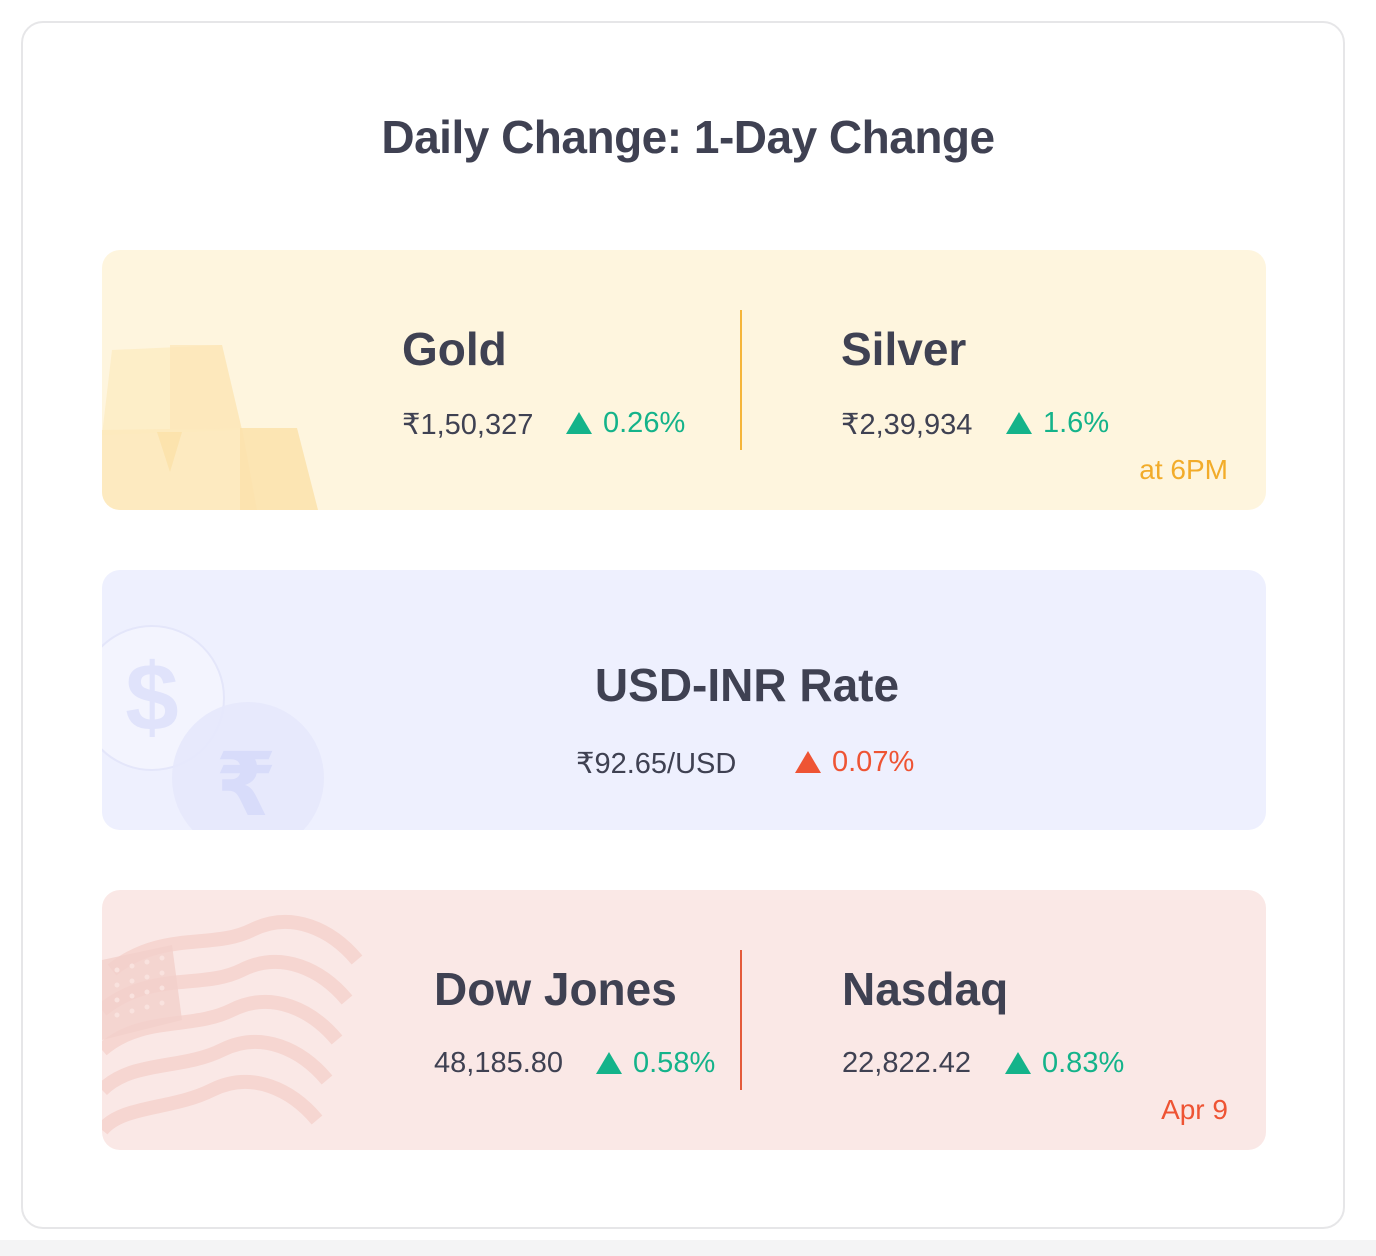  Describe the element at coordinates (213, 727) in the screenshot. I see `dollar-rupee-coins-icon: $ ₹` at that location.